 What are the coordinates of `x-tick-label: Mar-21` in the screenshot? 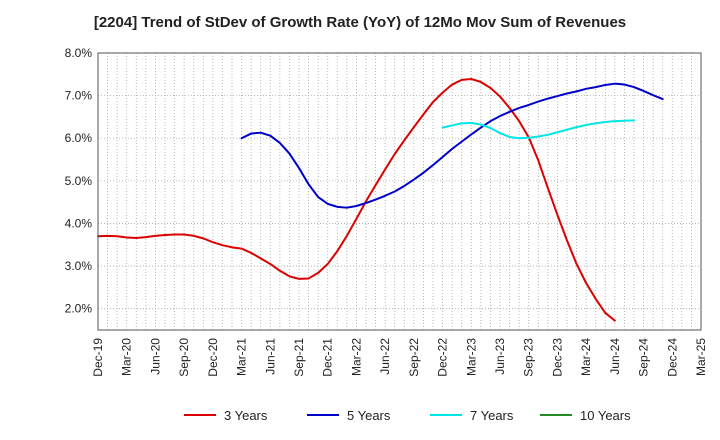 It's located at (242, 357).